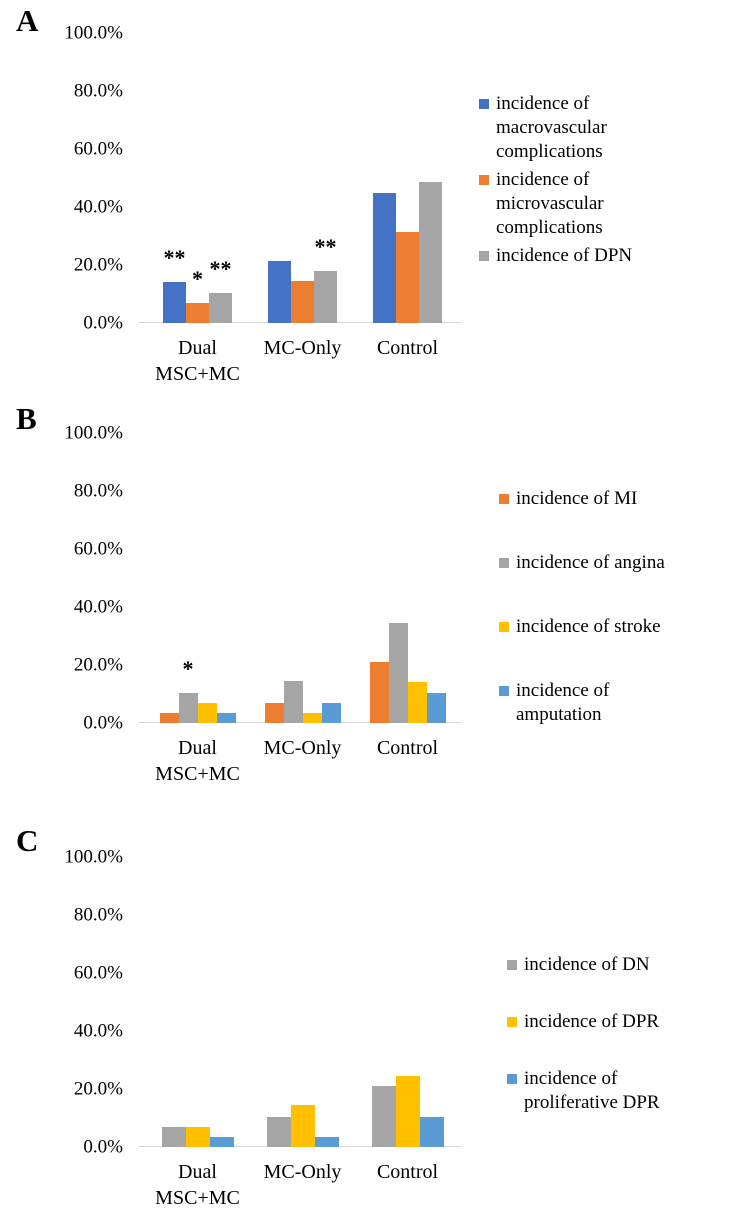 The height and width of the screenshot is (1218, 744). Describe the element at coordinates (407, 348) in the screenshot. I see `category-label-line: Control` at that location.